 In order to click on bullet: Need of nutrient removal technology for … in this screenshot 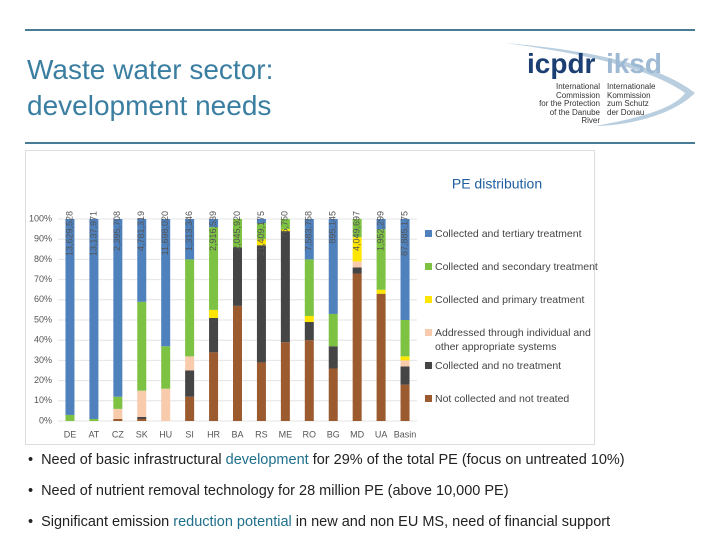, I will do `click(368, 498)`.